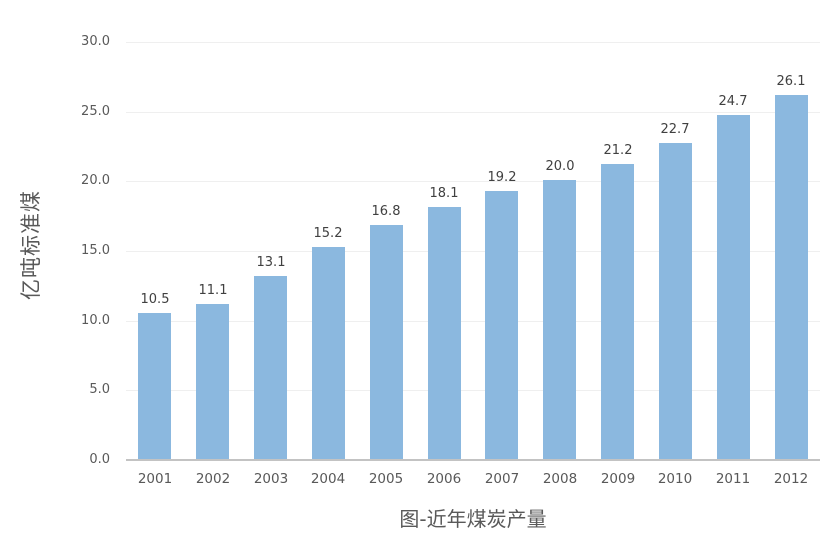 The image size is (838, 550). I want to click on bar-2001, so click(154, 386).